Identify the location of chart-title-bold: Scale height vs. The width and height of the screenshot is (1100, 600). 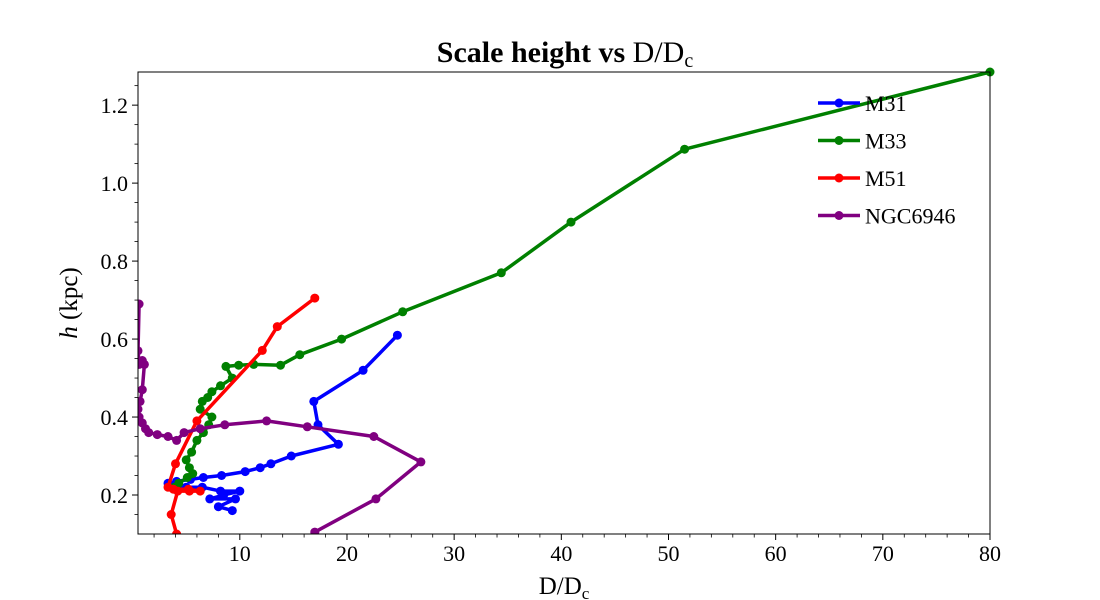
(531, 52).